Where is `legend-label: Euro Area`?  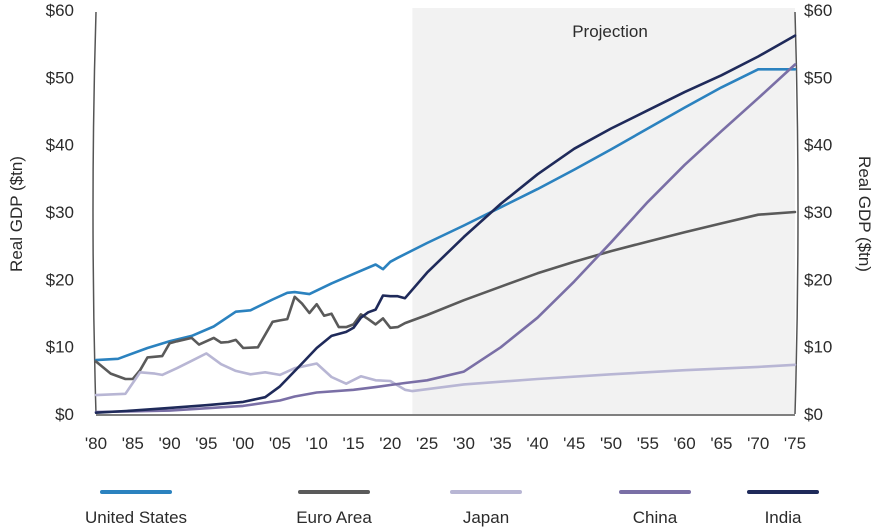
legend-label: Euro Area is located at coordinates (334, 517).